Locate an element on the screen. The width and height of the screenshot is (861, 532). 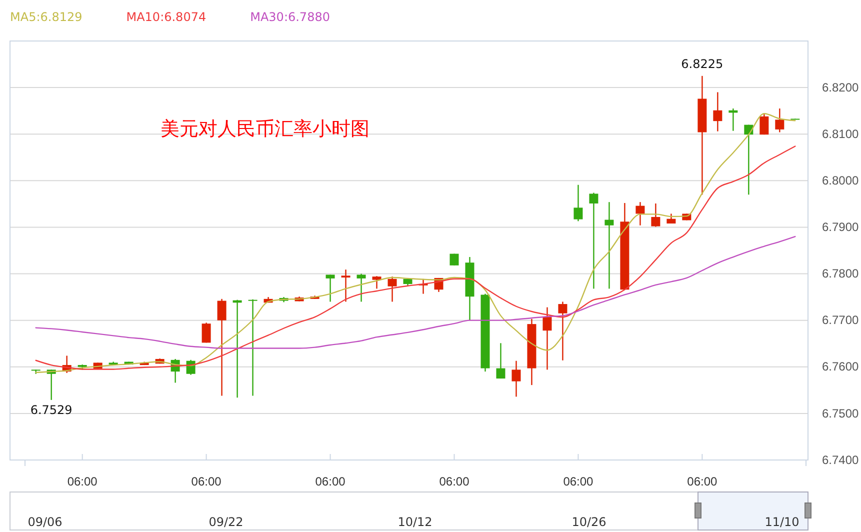
y-tick-label: 6.7700 is located at coordinates (841, 320).